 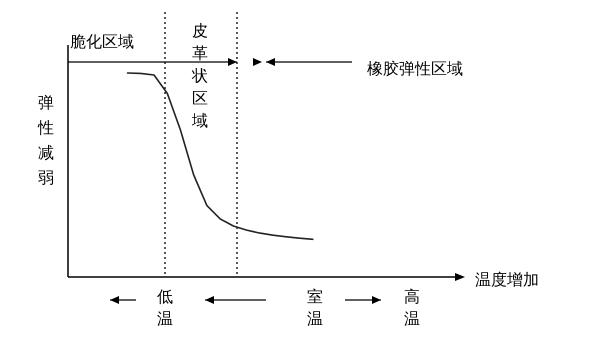 What do you see at coordinates (412, 307) in the screenshot?
I see `text: 高温` at bounding box center [412, 307].